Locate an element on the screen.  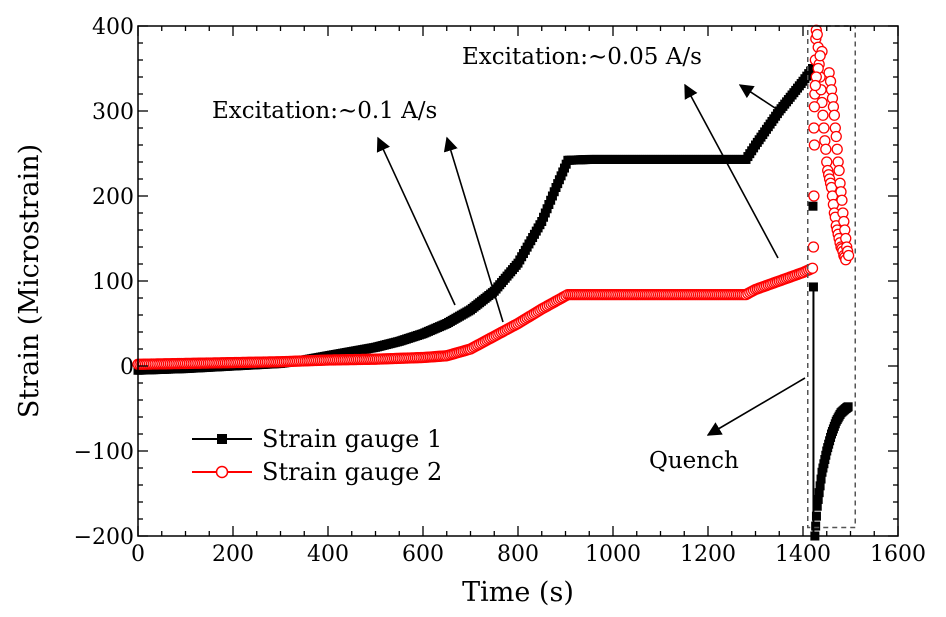
series-2-point is located at coordinates (812, 268).